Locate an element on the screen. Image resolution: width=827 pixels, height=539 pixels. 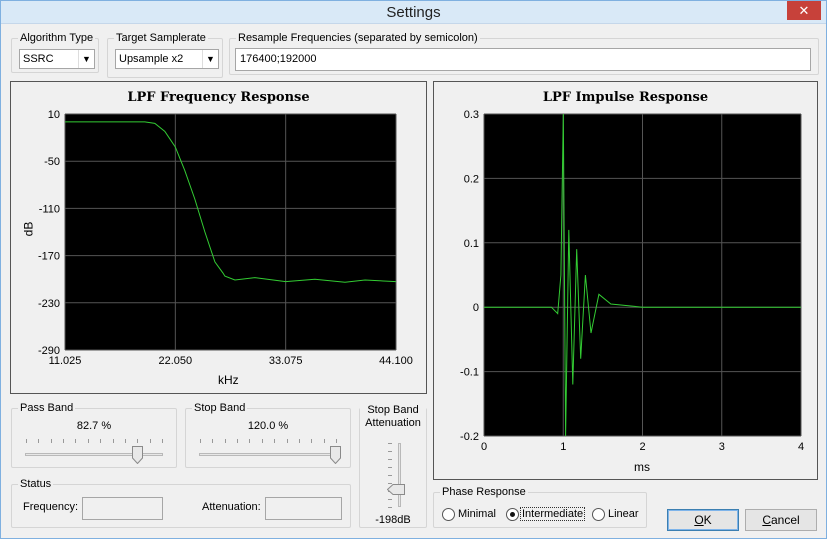
y-tick-label: 10 is located at coordinates (54, 115).